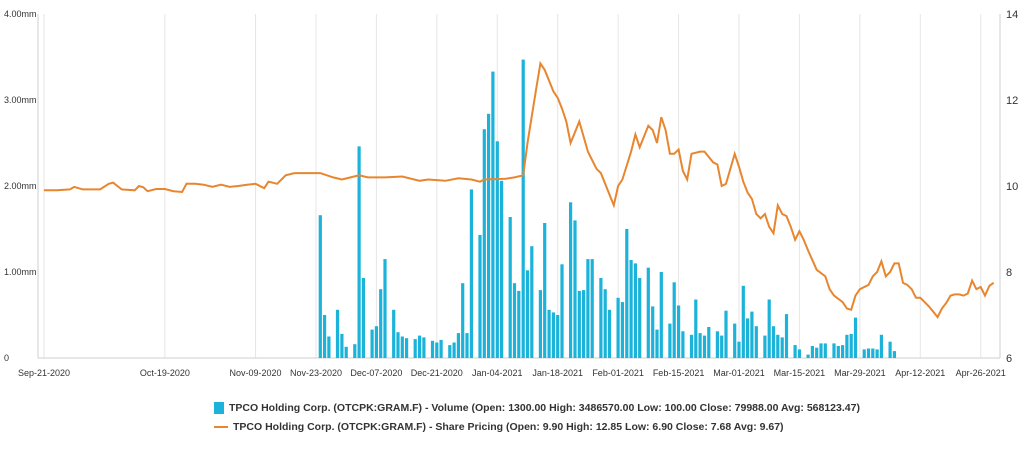  Describe the element at coordinates (557, 373) in the screenshot. I see `x-tick-label: Jan-18-2021` at that location.